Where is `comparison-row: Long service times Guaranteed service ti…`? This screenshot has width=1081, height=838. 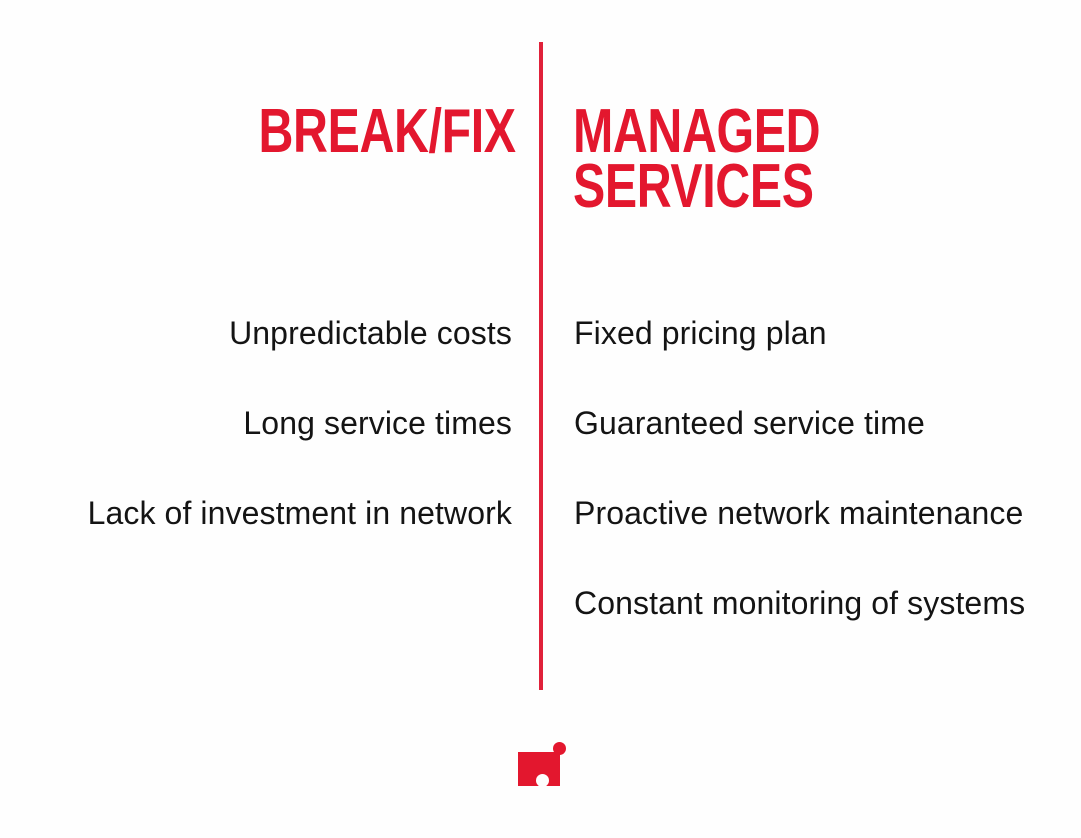 comparison-row: Long service times Guaranteed service ti… is located at coordinates (540, 423).